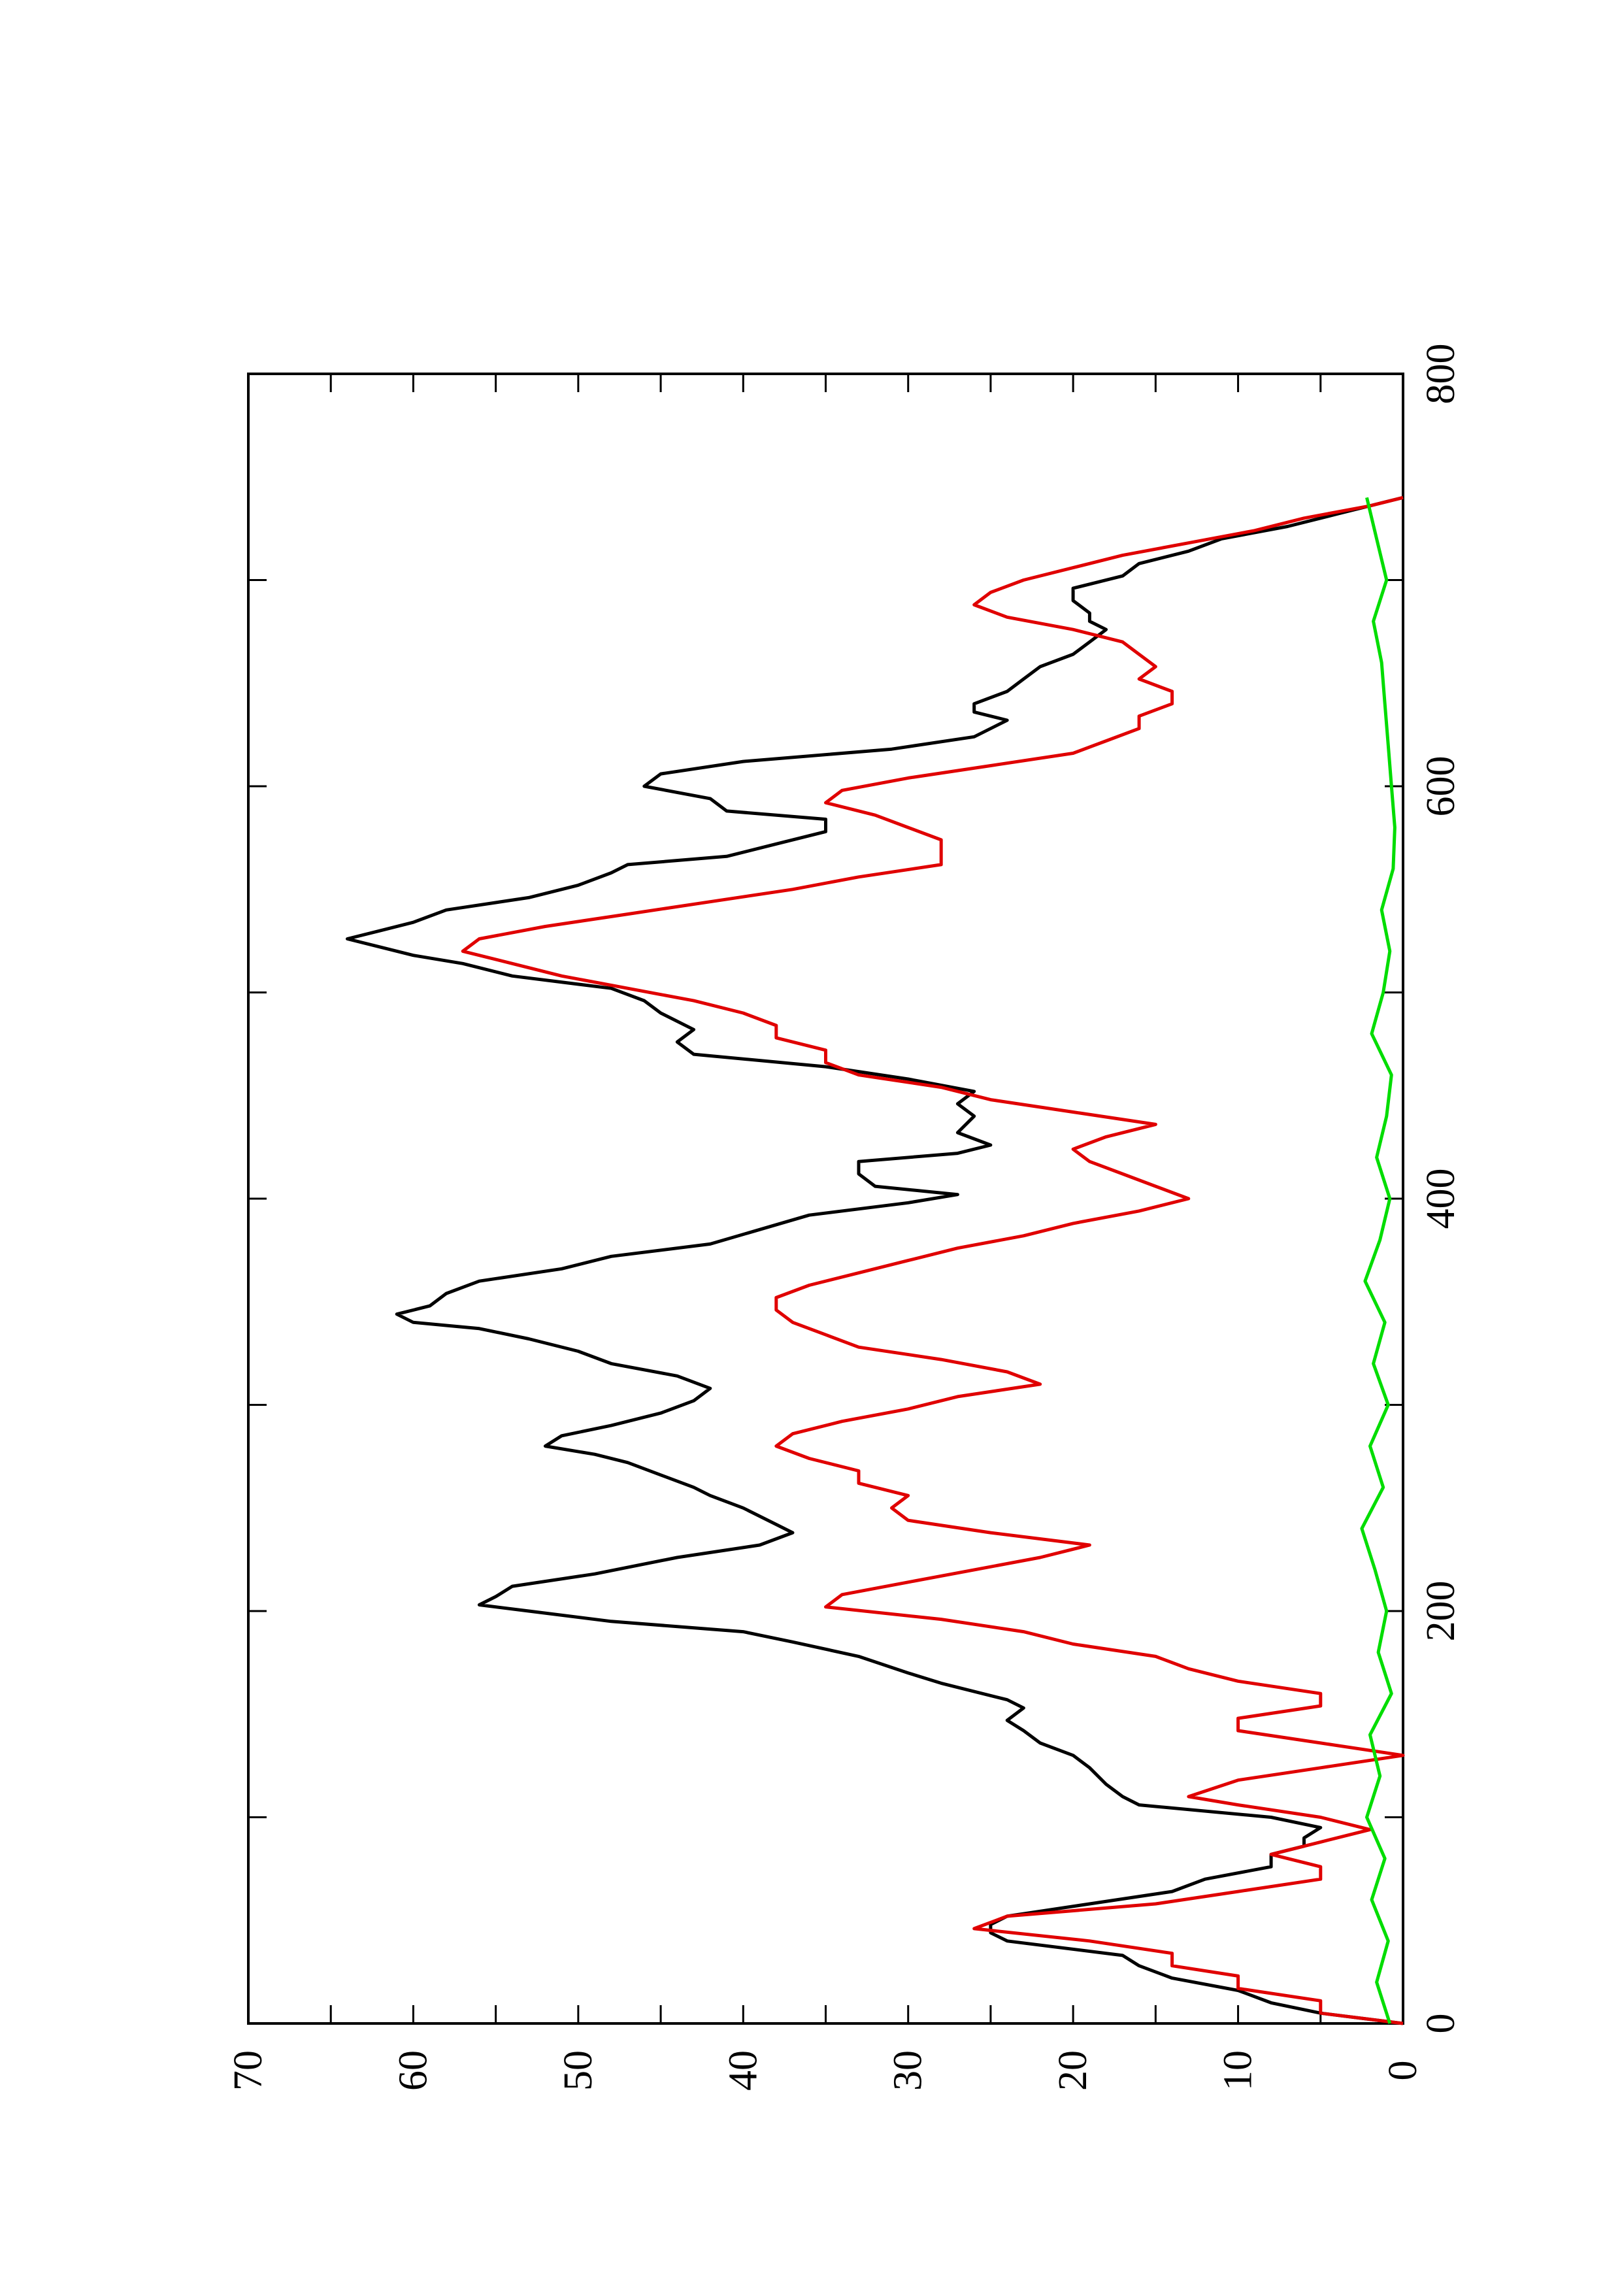 The height and width of the screenshot is (2296, 1620). Describe the element at coordinates (743, 2070) in the screenshot. I see `y-tick-label: 40` at that location.